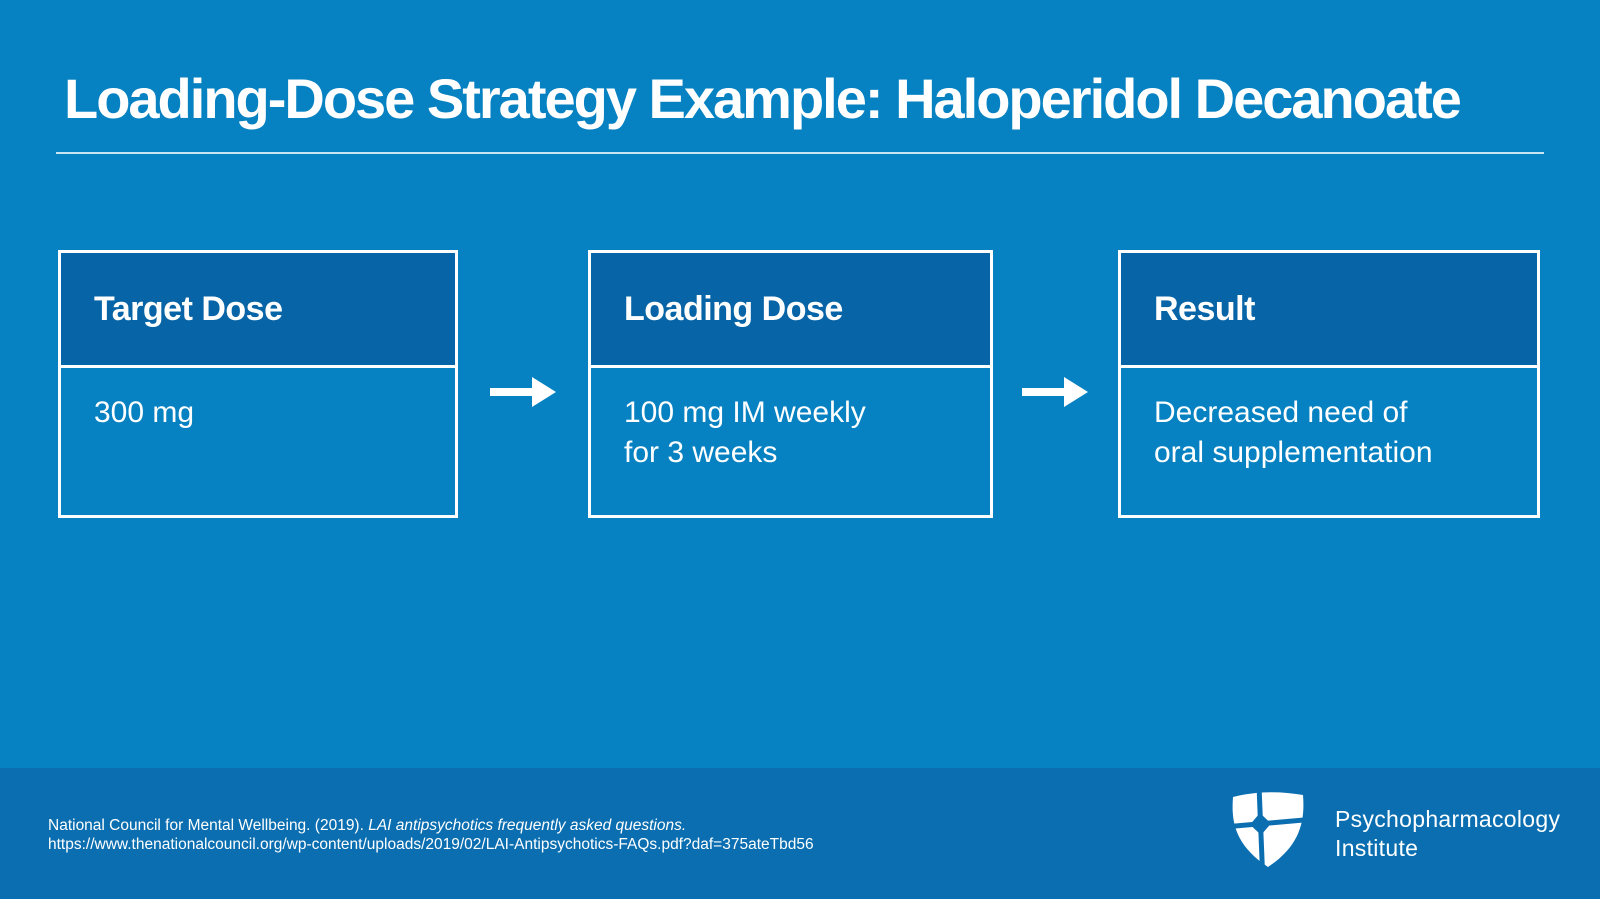  Describe the element at coordinates (790, 310) in the screenshot. I see `box-header-label: Loading Dose` at that location.